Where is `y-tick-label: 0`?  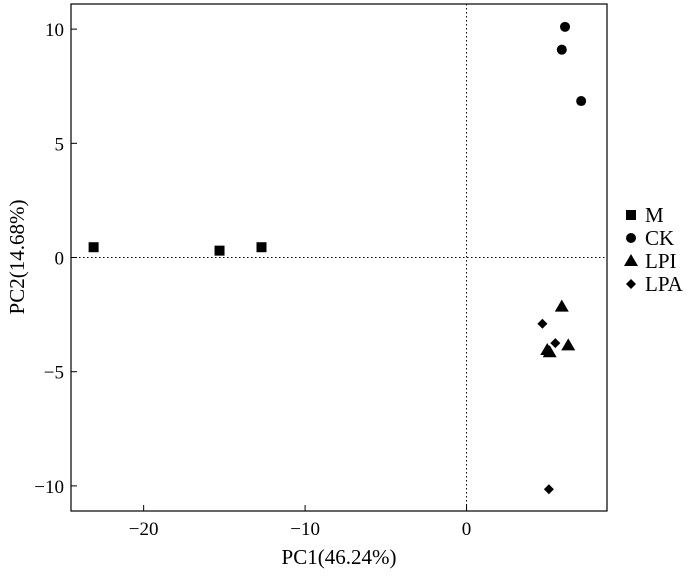 y-tick-label: 0 is located at coordinates (60, 259).